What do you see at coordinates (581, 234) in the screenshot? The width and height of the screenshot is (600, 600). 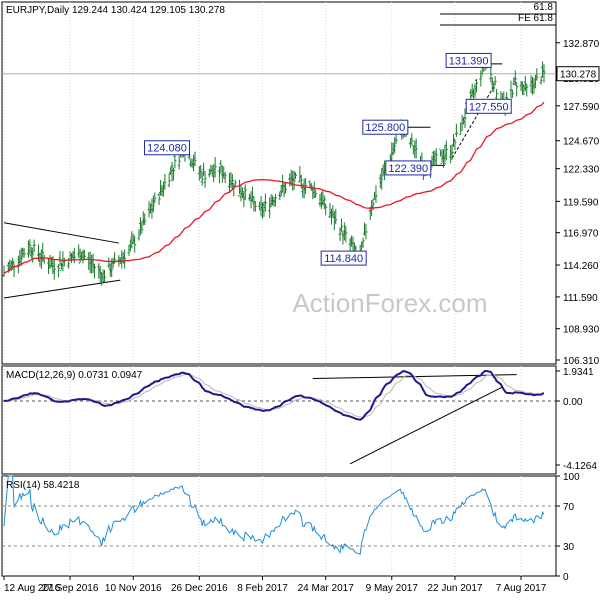 I see `price-axis-tick-label: 116.970` at bounding box center [581, 234].